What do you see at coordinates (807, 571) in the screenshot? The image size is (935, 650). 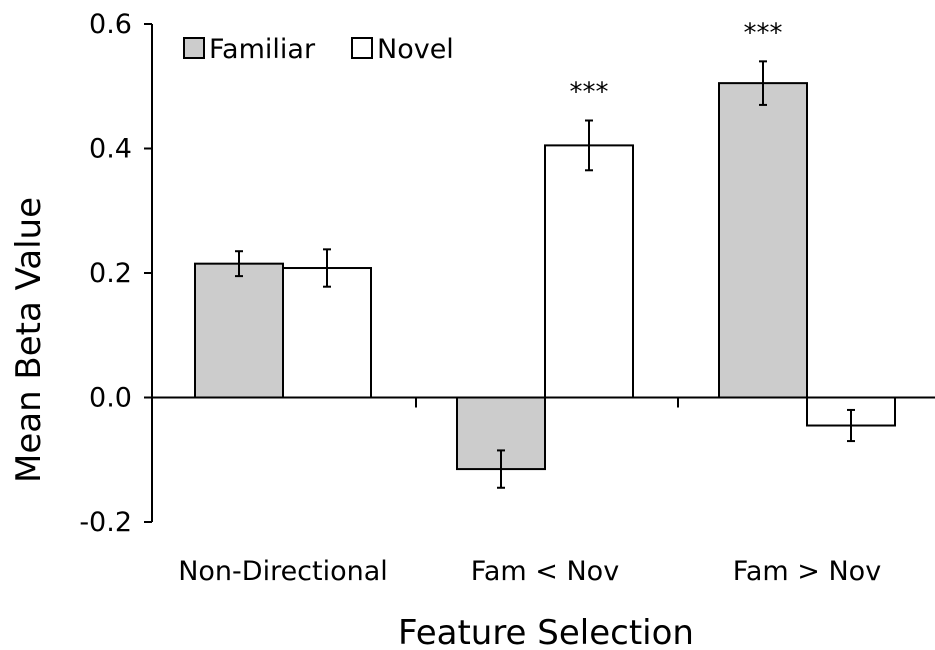 I see `category-label: Fam > Nov` at bounding box center [807, 571].